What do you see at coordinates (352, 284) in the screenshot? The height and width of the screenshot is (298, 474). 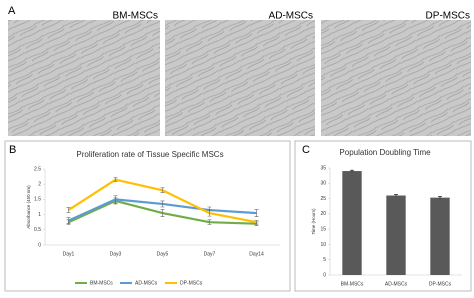 I see `x-tick-label: BM-MSCs` at bounding box center [352, 284].